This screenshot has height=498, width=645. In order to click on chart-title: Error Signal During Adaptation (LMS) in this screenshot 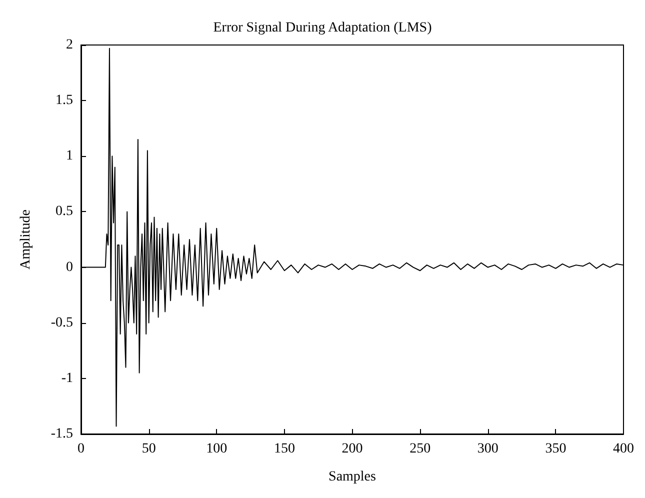, I will do `click(322, 28)`.